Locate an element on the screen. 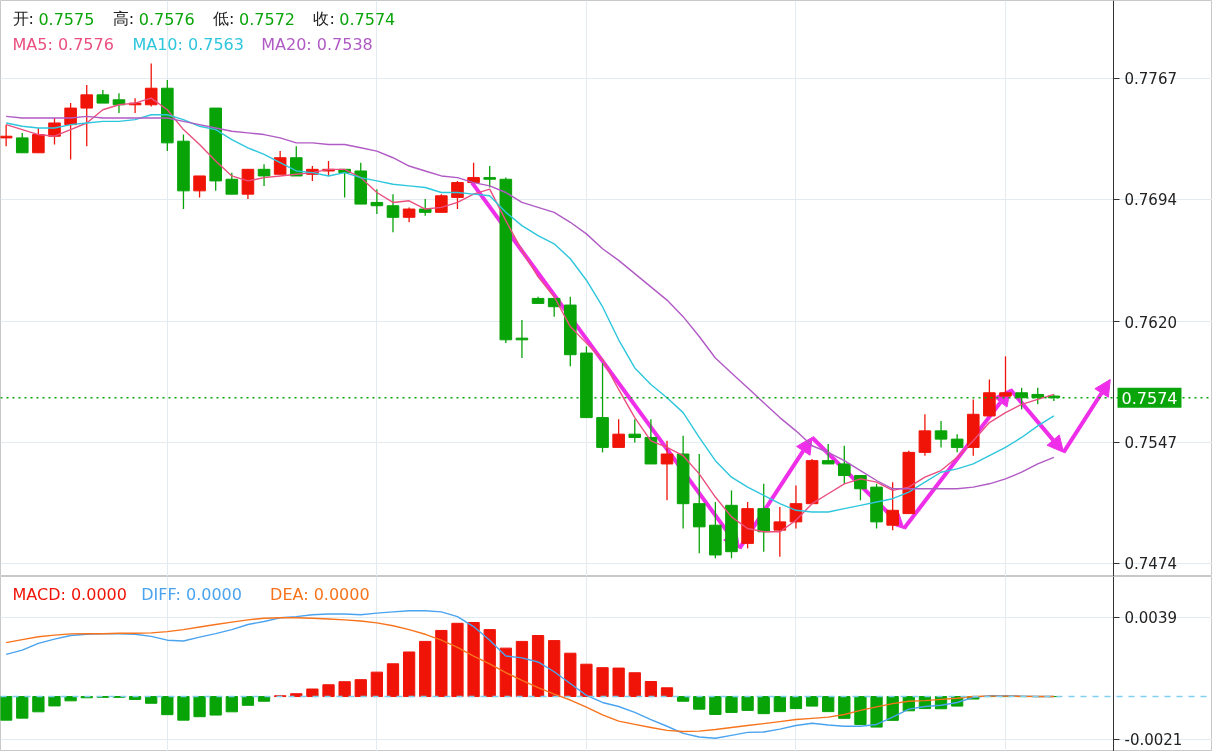 The image size is (1217, 755). y-tick-label: 0.7474 is located at coordinates (1150, 564).